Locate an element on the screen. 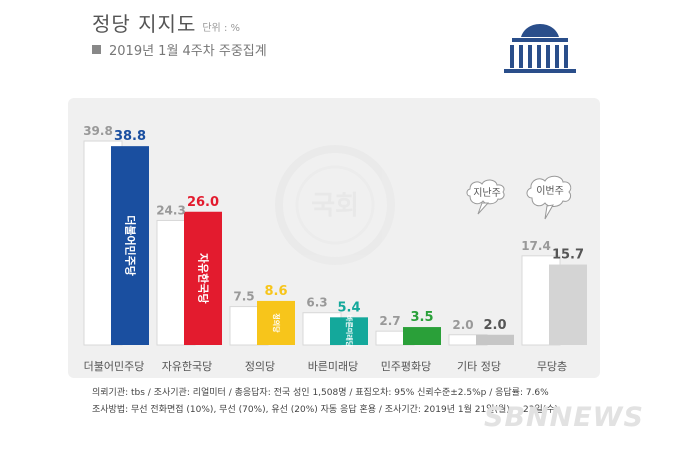 The height and width of the screenshot is (449, 680). data-label-previous: 7.5 is located at coordinates (243, 297).